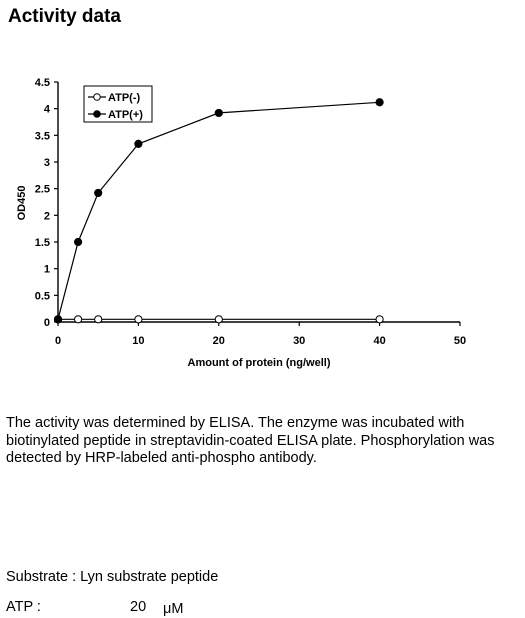 Image resolution: width=525 pixels, height=618 pixels. What do you see at coordinates (138, 607) in the screenshot?
I see `atp-value: 20` at bounding box center [138, 607].